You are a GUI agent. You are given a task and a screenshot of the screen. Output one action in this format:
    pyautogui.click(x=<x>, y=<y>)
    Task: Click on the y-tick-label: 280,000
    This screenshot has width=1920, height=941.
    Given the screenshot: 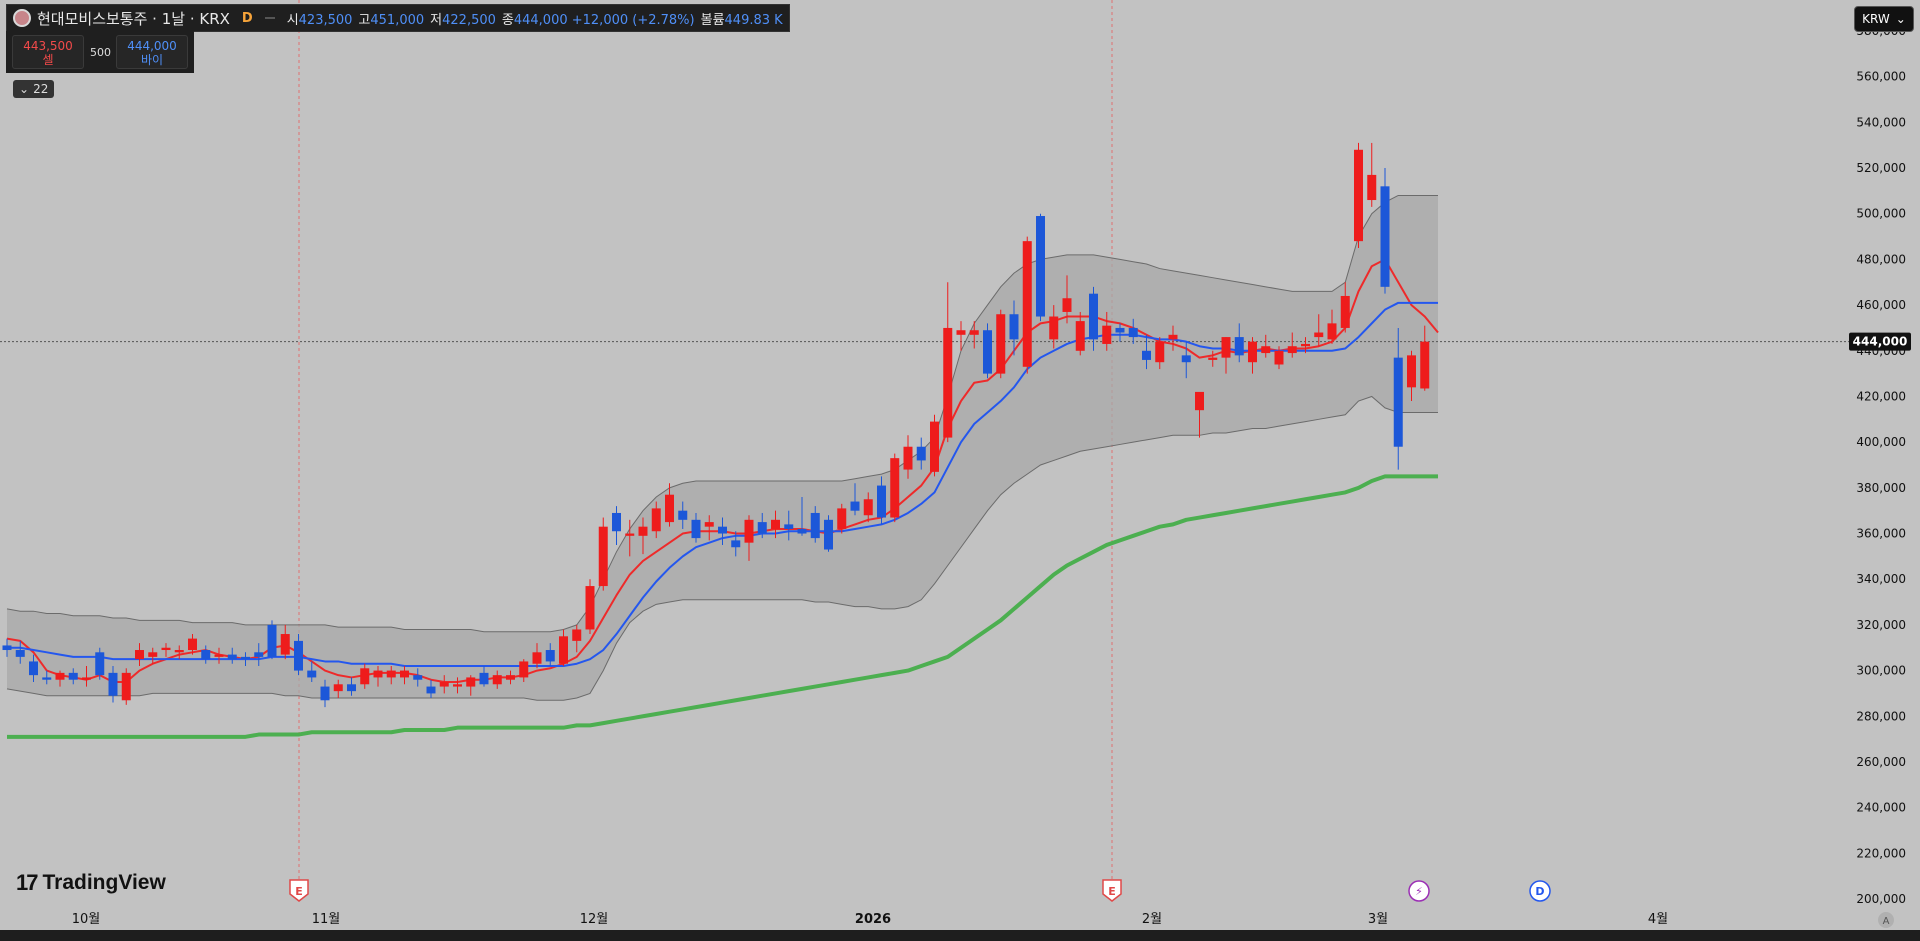 What is the action you would take?
    pyautogui.click(x=1881, y=716)
    